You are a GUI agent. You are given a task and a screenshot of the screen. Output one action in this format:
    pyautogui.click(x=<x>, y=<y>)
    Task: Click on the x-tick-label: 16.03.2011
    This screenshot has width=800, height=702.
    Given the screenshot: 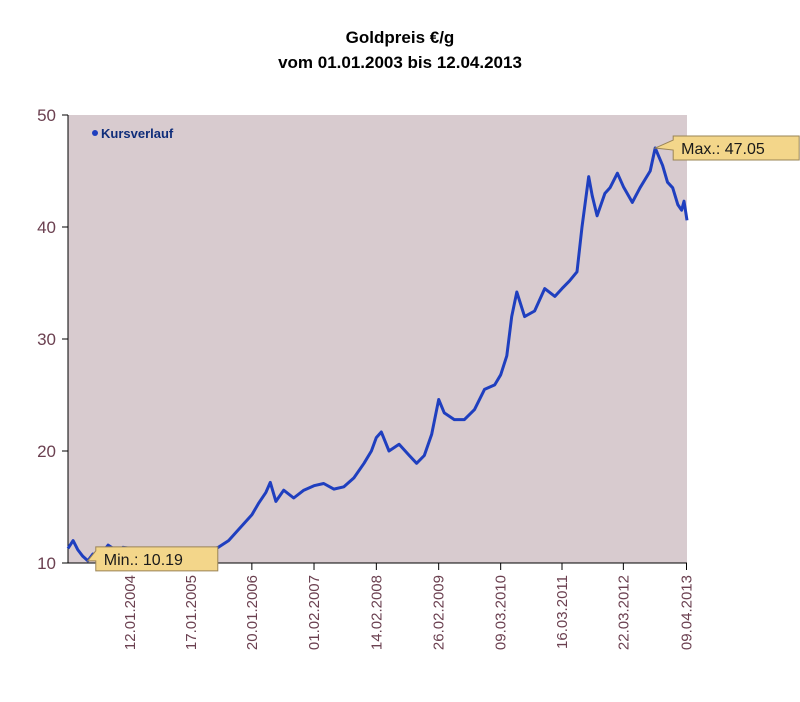 What is the action you would take?
    pyautogui.click(x=562, y=612)
    